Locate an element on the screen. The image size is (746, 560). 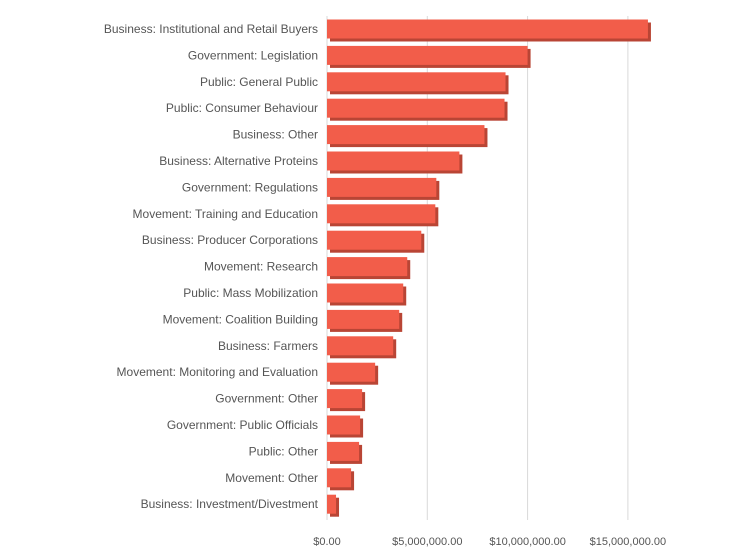
category-label: Government: Other is located at coordinates (266, 399).